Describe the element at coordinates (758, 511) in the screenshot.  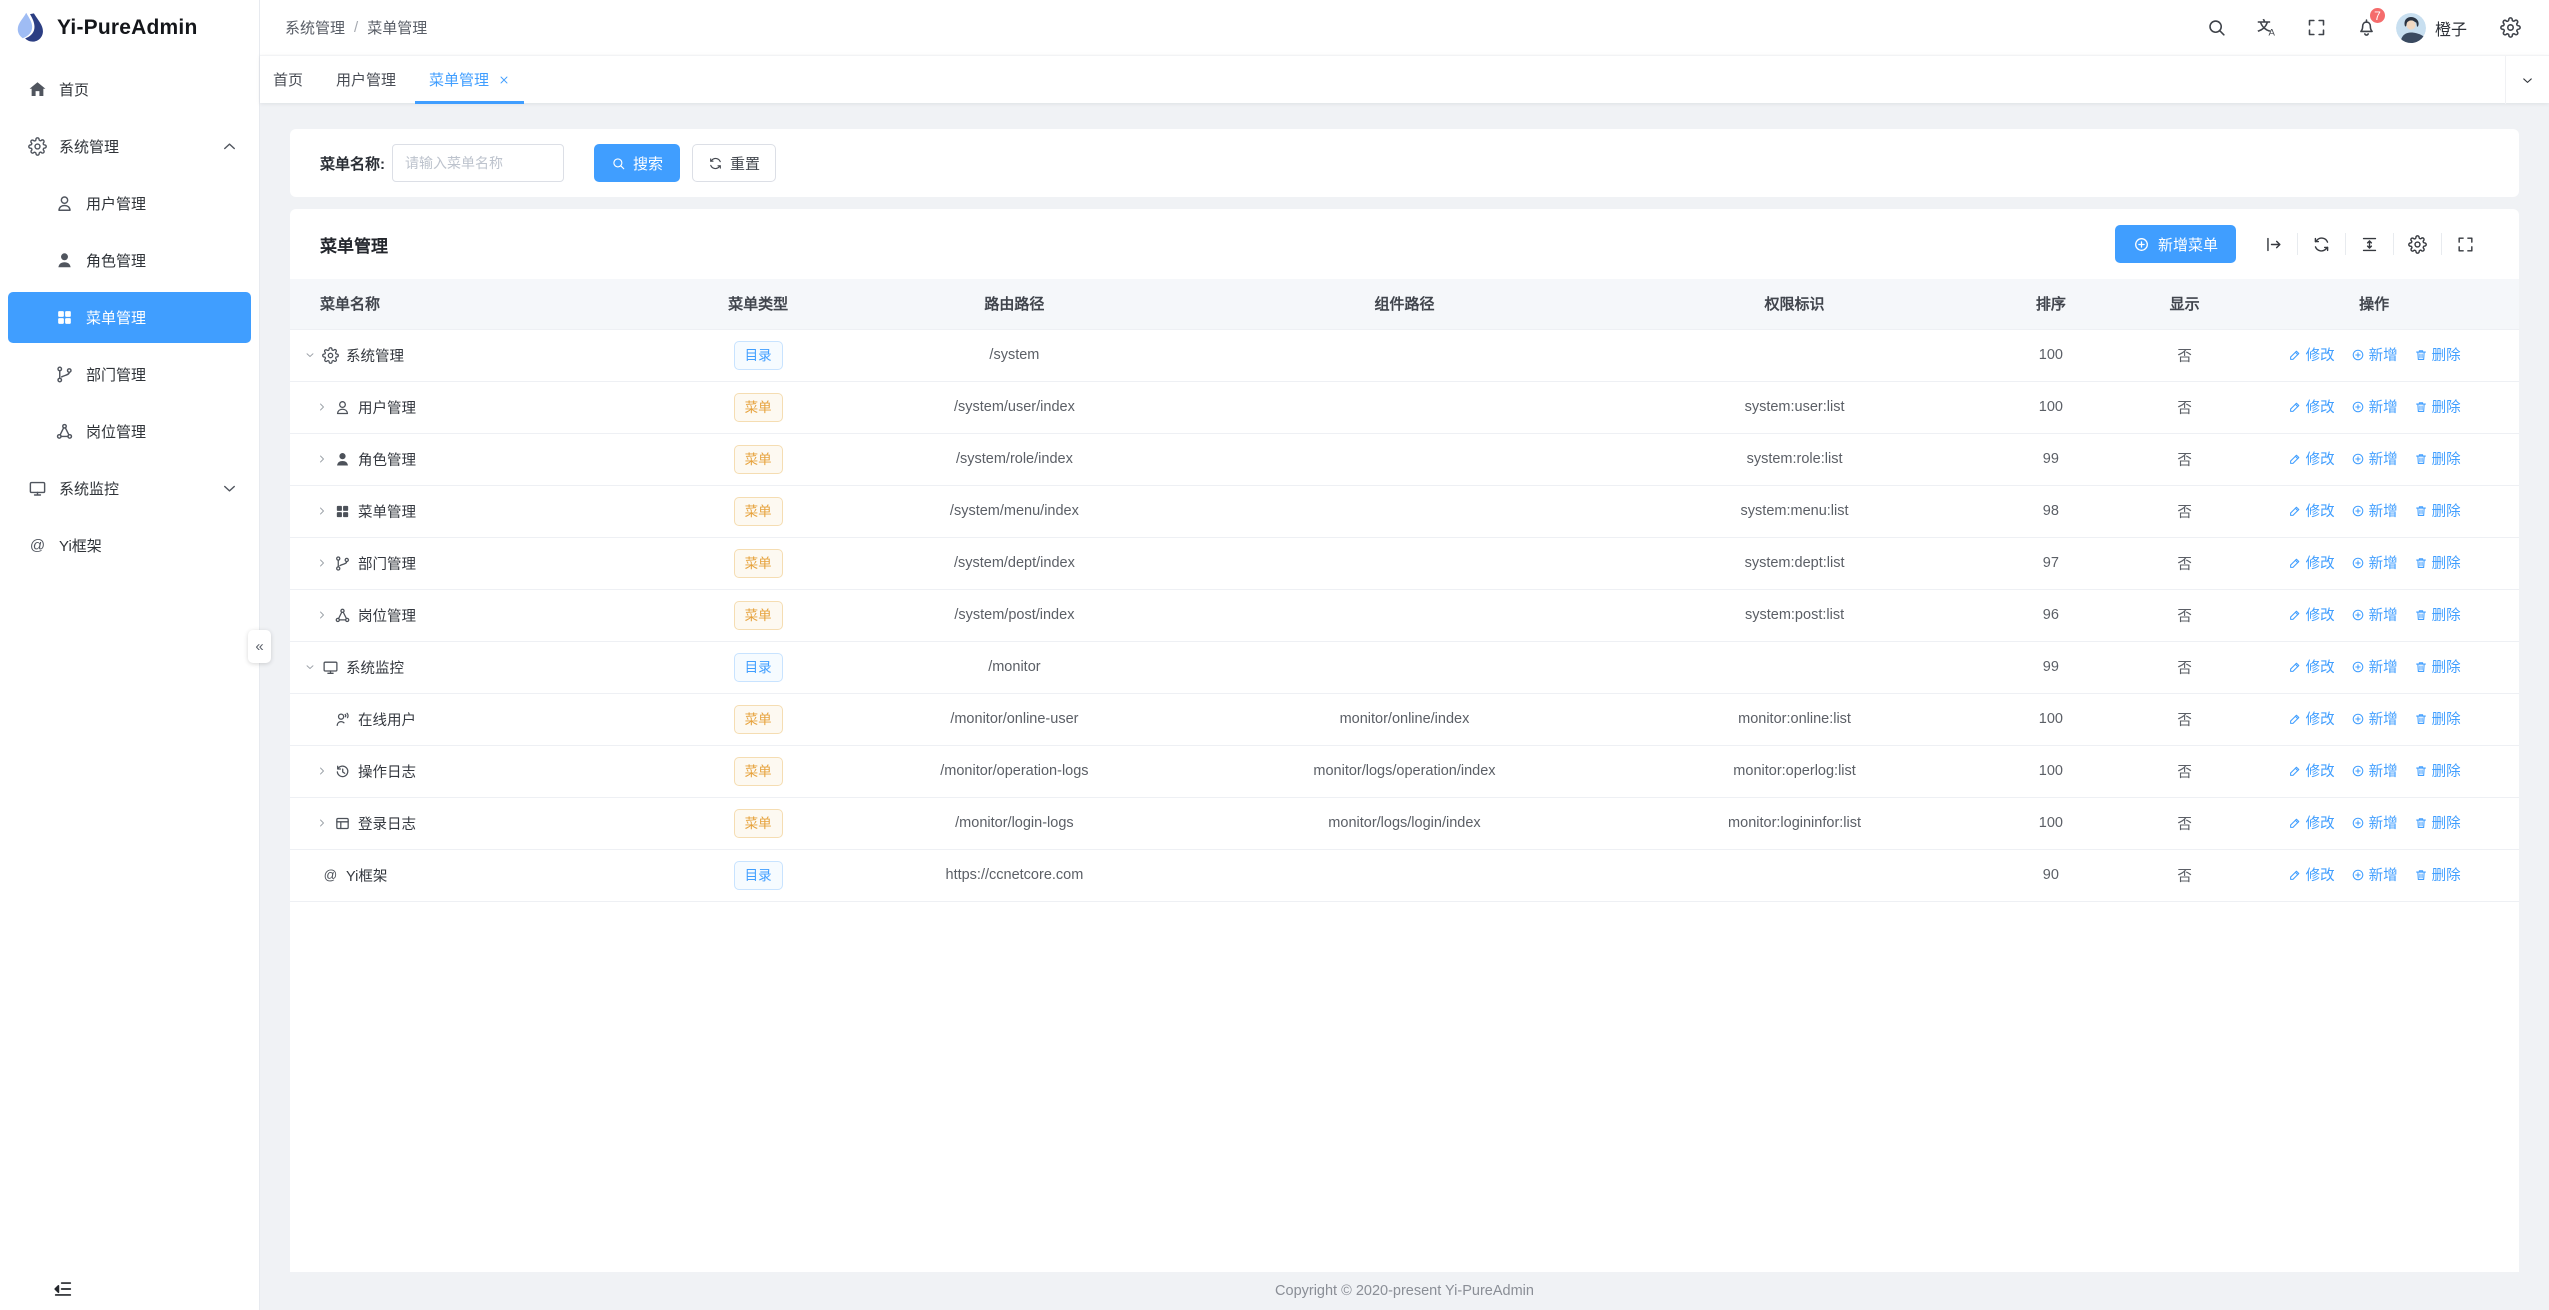
I see `menu-type-tag: 菜单` at that location.